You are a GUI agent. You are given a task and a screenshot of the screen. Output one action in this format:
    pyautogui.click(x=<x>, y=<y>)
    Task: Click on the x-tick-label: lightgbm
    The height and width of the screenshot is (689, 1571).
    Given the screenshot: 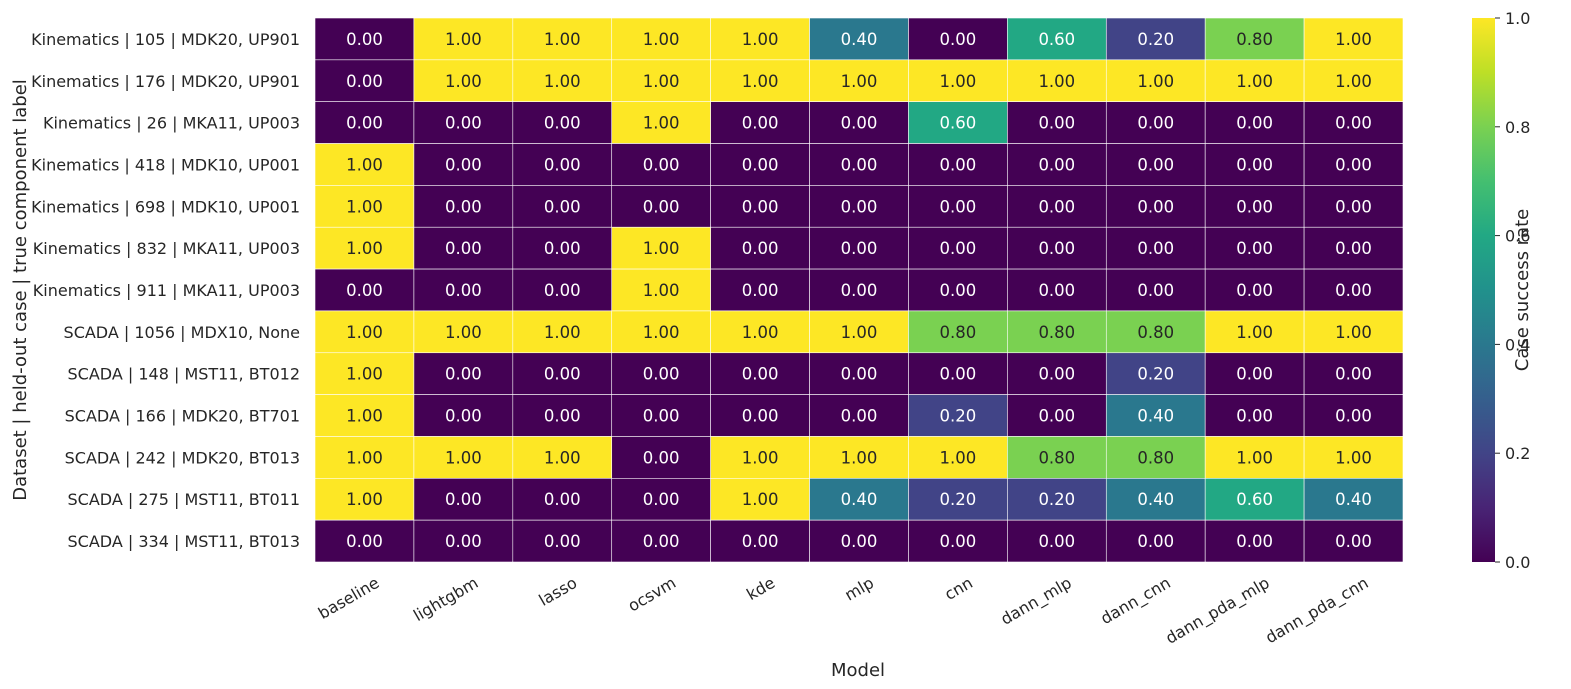 What is the action you would take?
    pyautogui.click(x=445, y=599)
    